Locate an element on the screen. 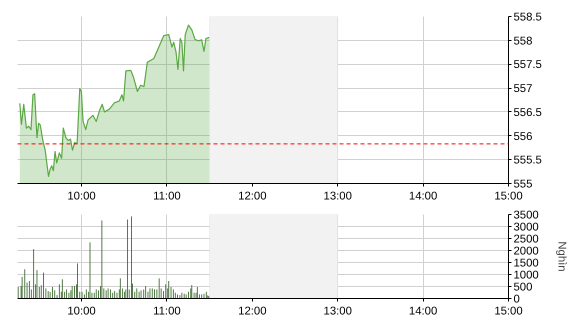  y-tick-label: 2500 is located at coordinates (526, 240).